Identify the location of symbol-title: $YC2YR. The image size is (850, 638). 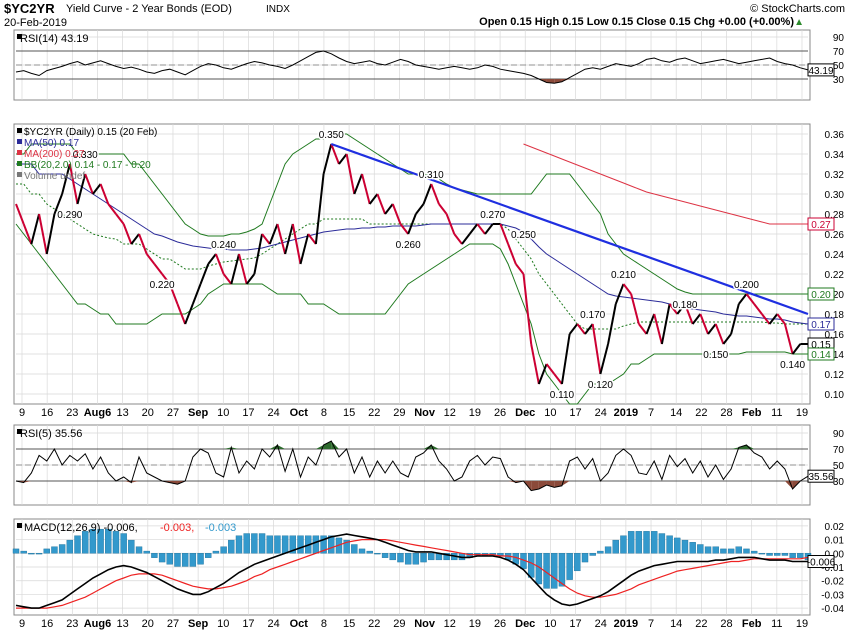
(29, 8).